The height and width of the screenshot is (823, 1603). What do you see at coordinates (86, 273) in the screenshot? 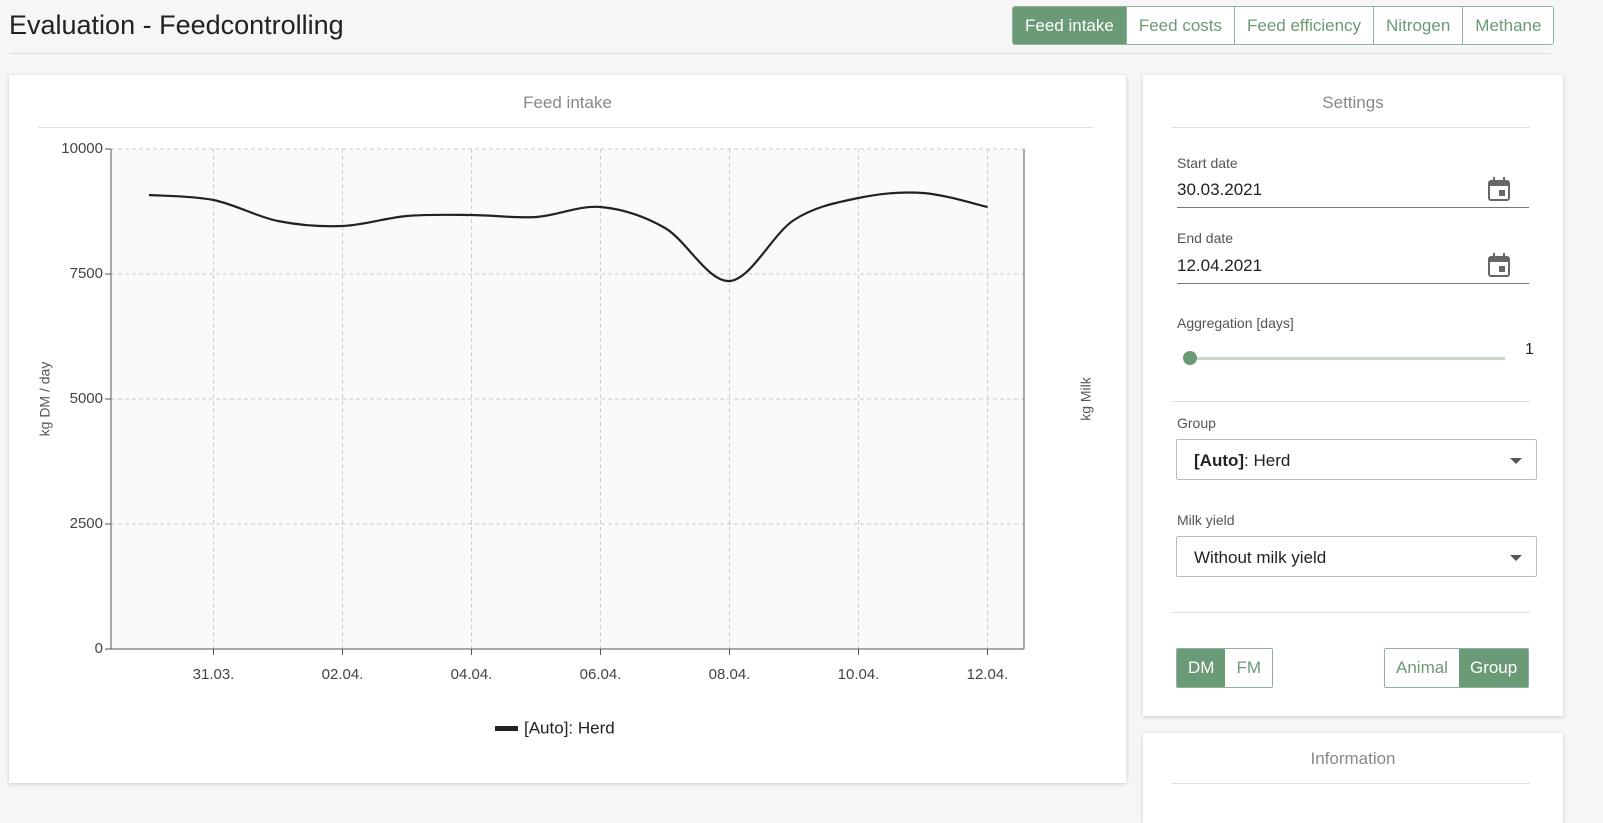
I see `y-tick-label: 7500` at bounding box center [86, 273].